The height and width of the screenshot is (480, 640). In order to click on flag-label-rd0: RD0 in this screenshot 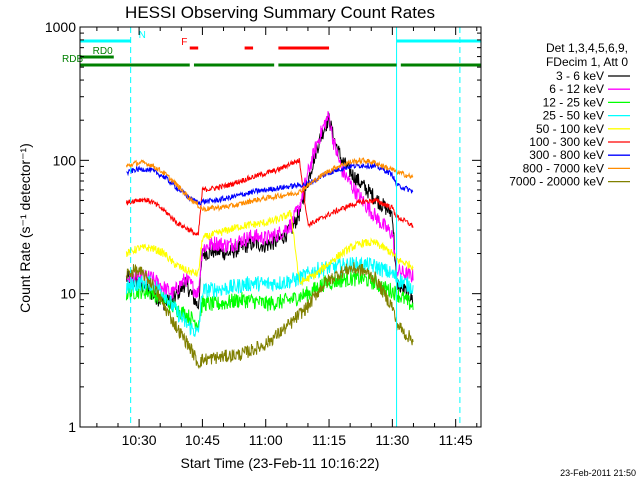, I will do `click(103, 51)`.